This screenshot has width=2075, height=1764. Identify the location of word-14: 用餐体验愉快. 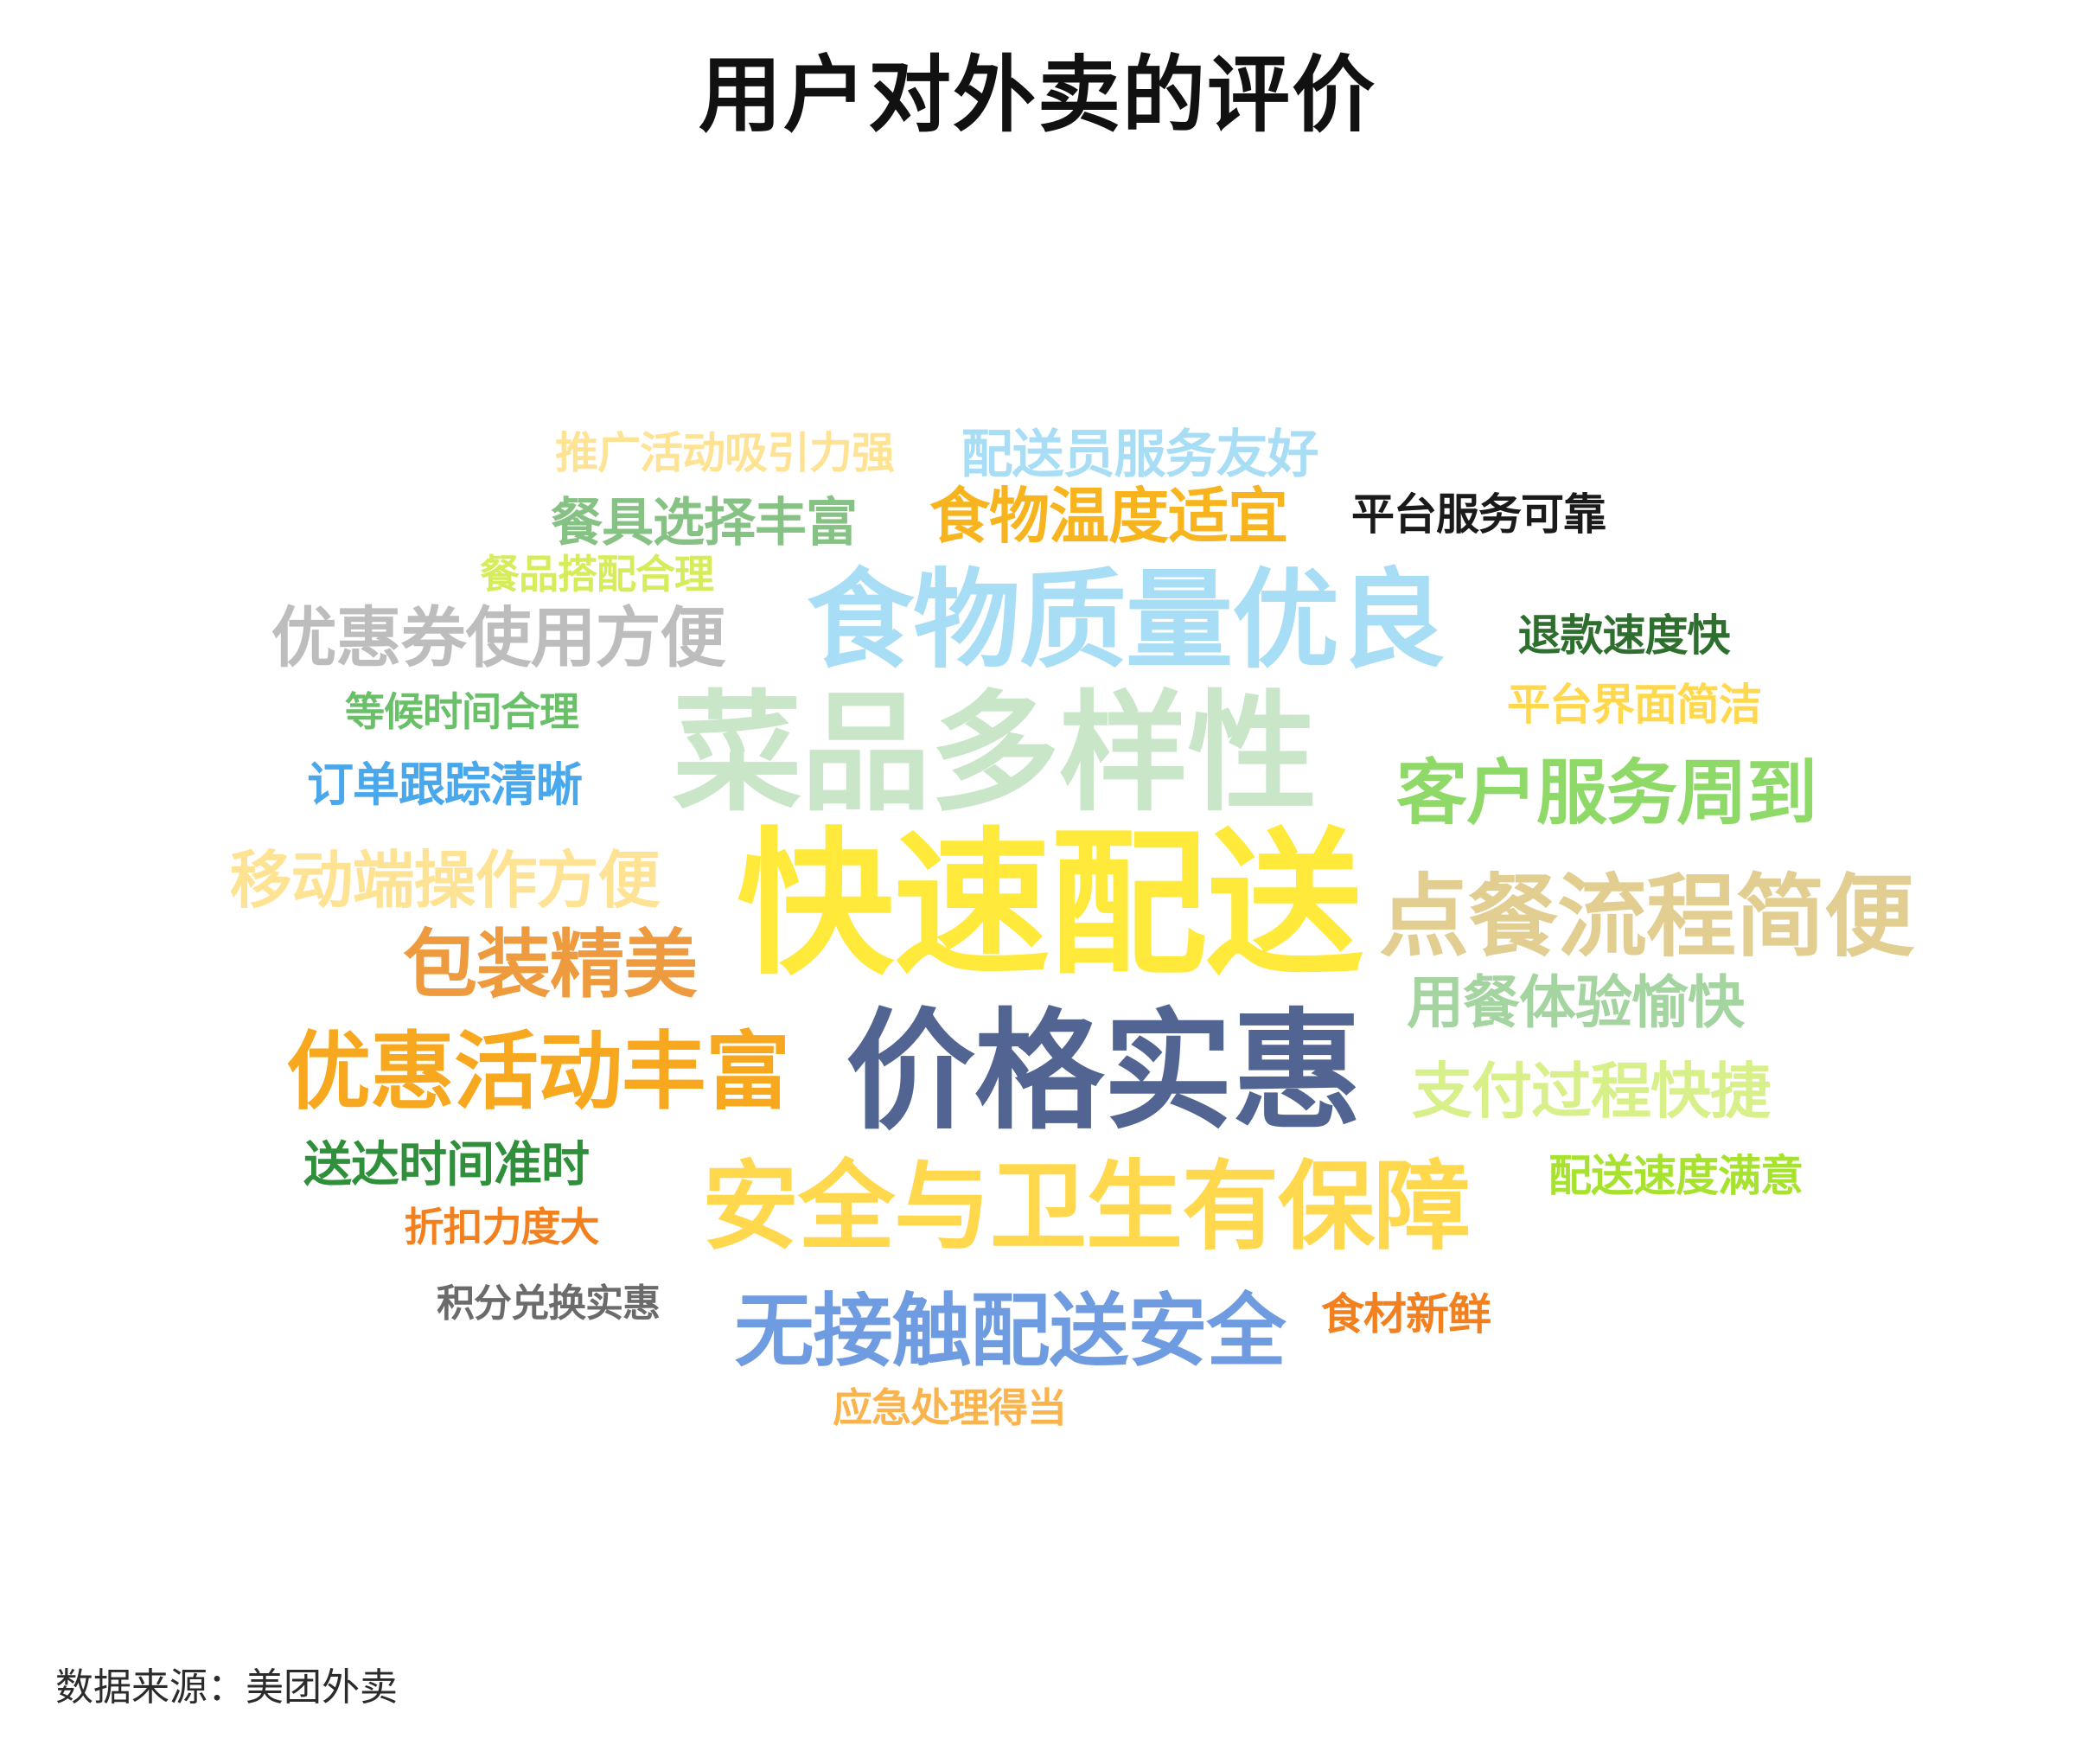
(1576, 1002).